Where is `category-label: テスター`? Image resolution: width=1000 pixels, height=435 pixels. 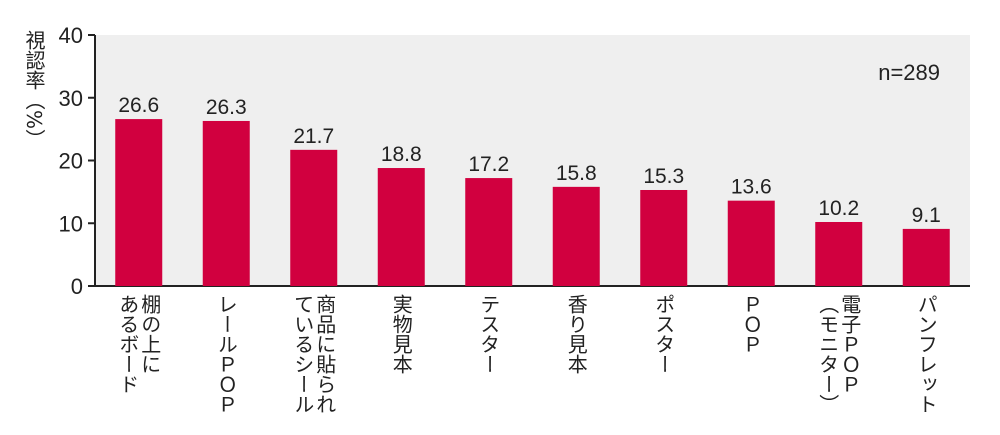 category-label: テスター is located at coordinates (489, 334).